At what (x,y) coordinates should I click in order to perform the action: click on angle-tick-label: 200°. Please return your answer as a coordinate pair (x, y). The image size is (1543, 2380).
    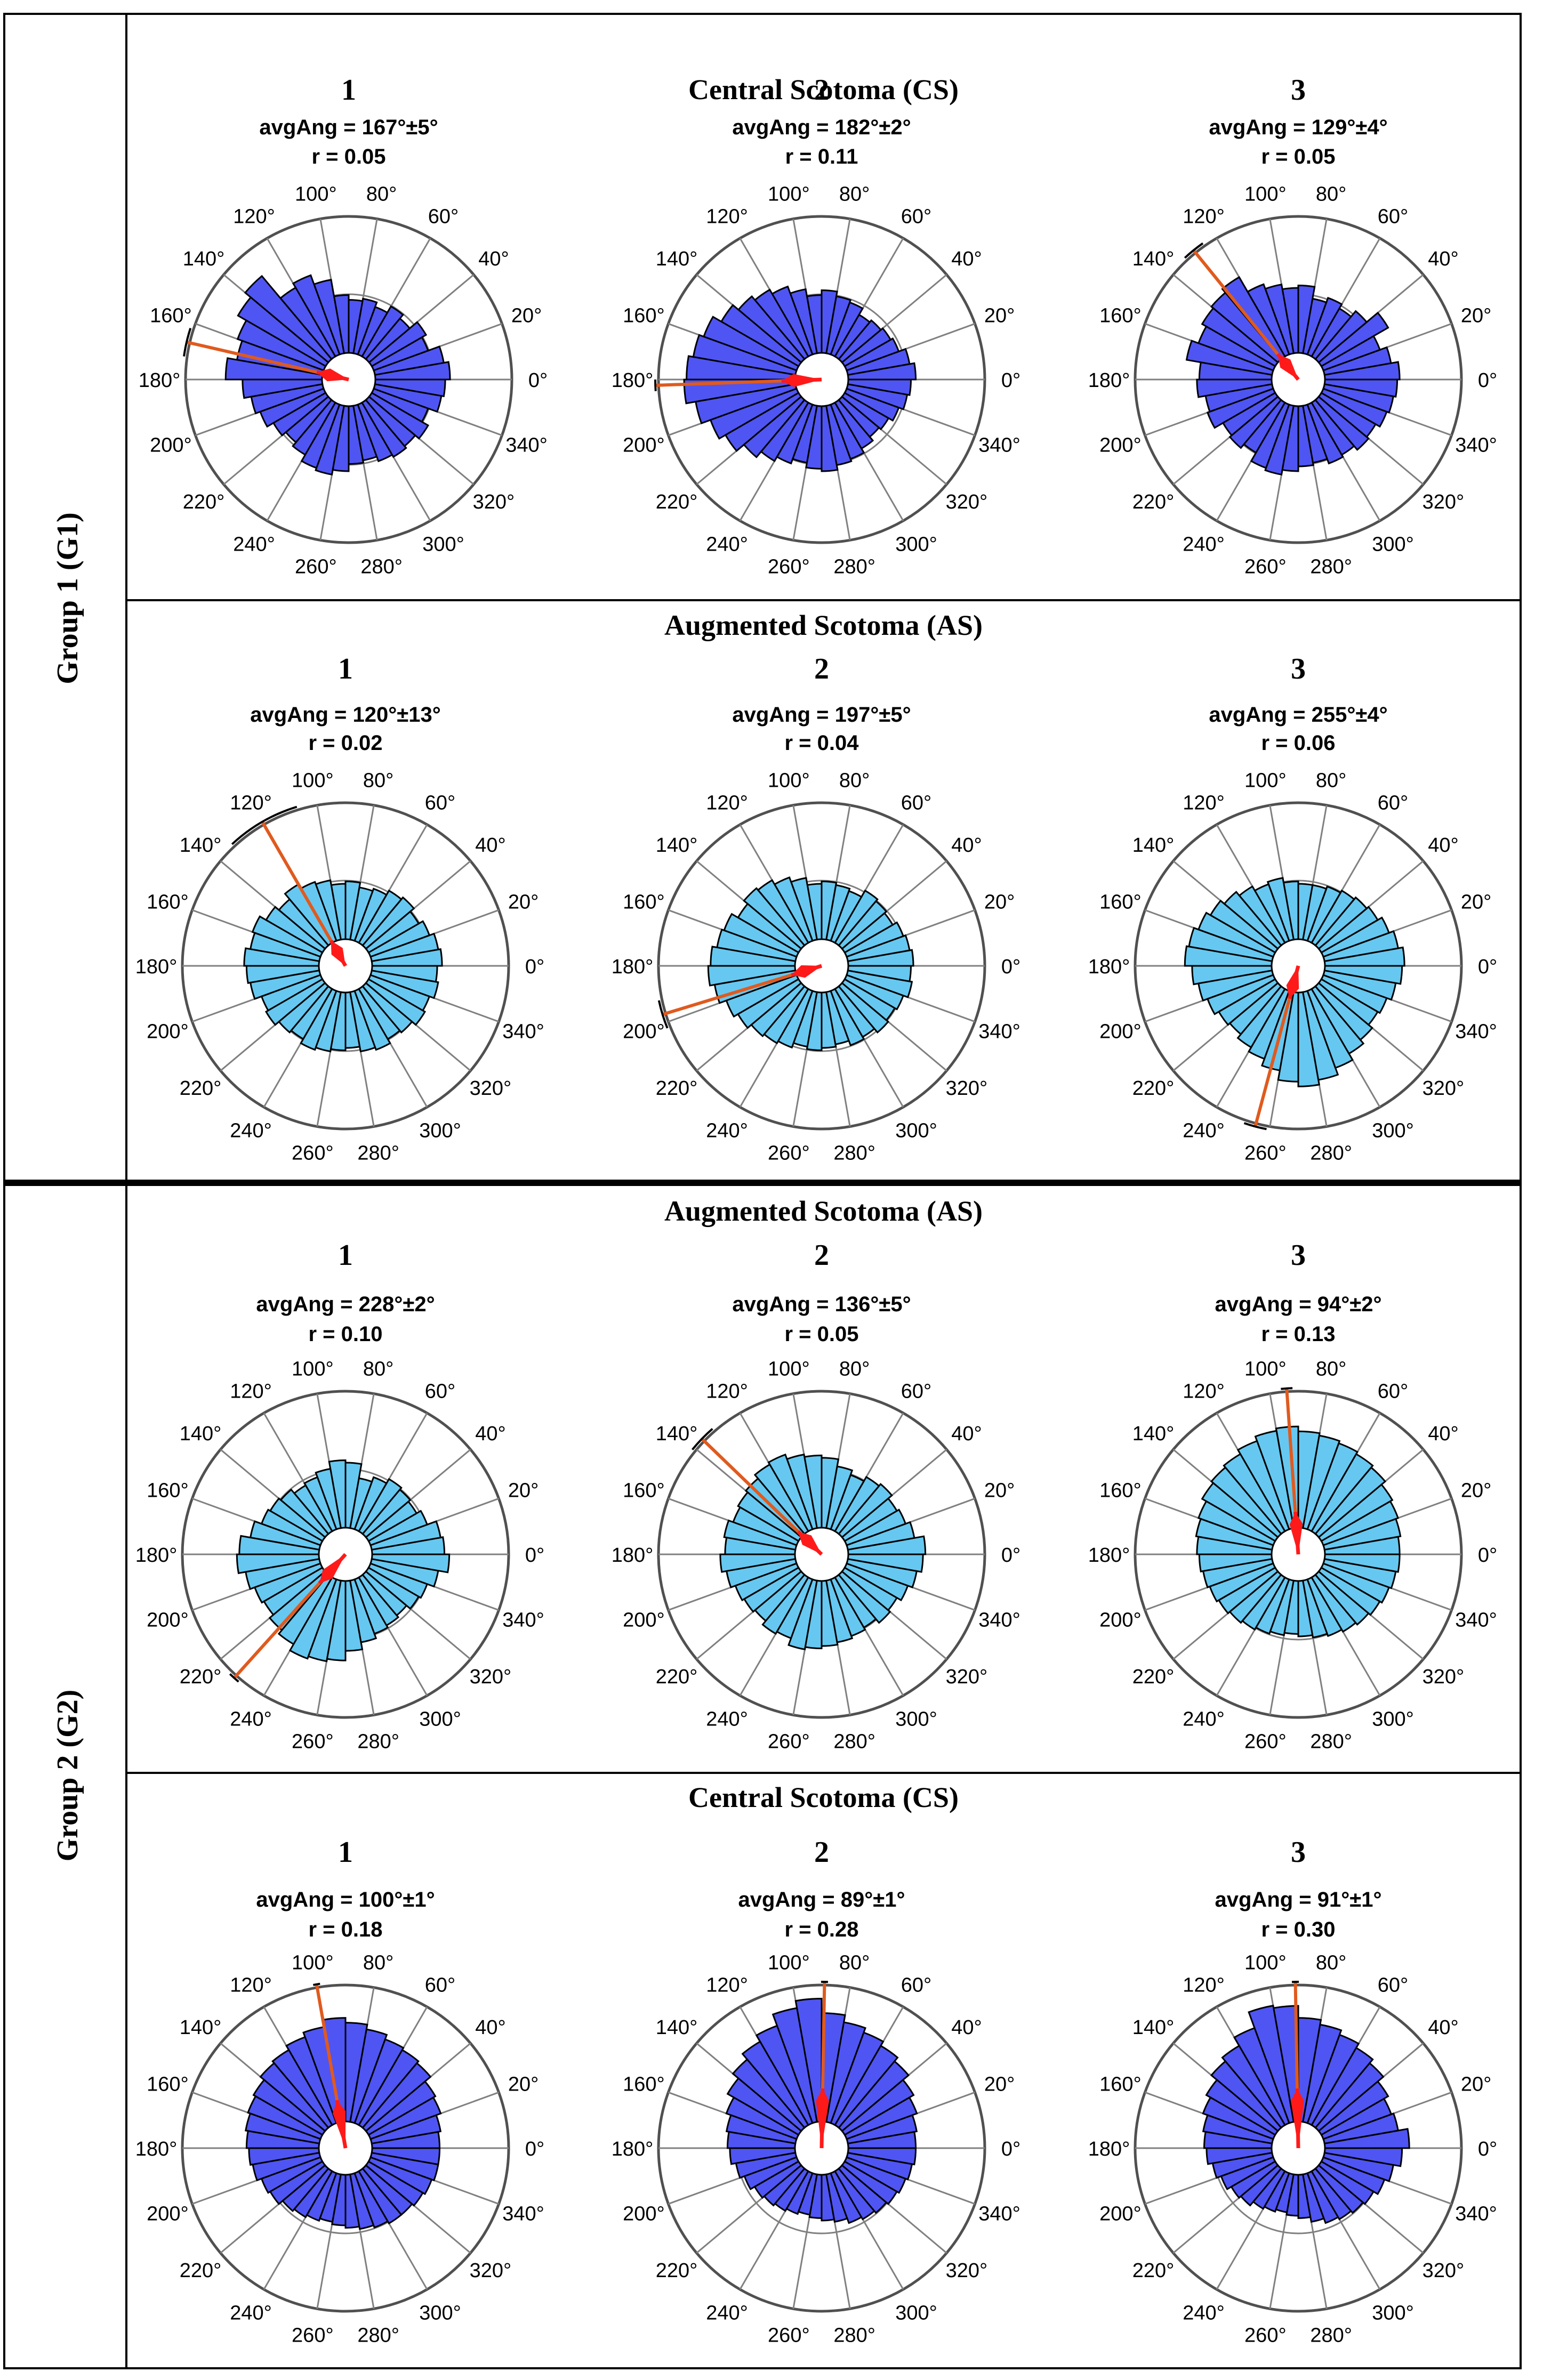
    Looking at the image, I should click on (644, 2213).